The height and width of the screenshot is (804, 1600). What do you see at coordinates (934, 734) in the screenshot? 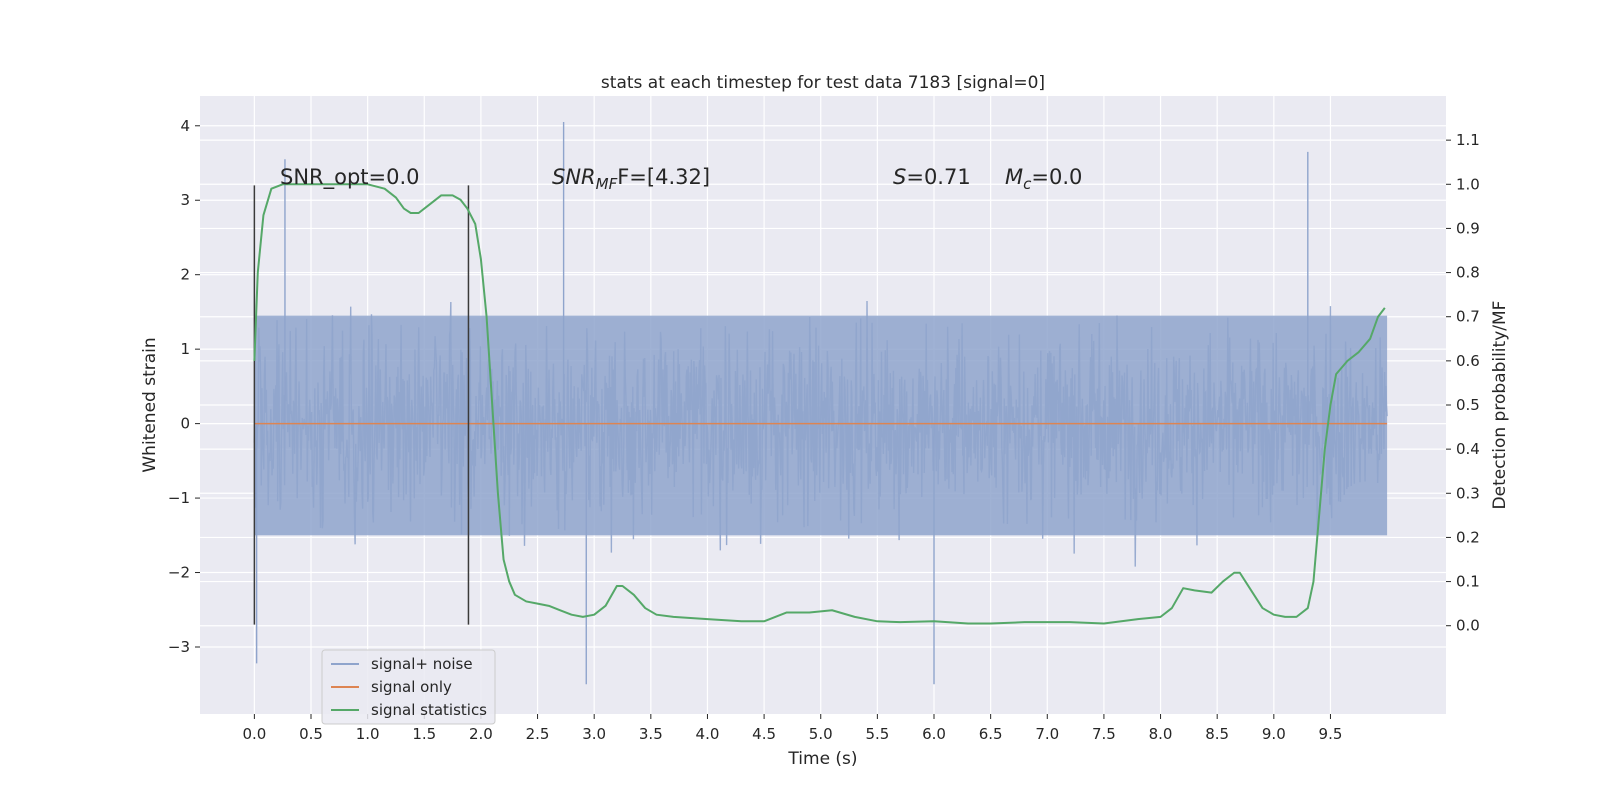
I see `x-tick-label: 6.0` at bounding box center [934, 734].